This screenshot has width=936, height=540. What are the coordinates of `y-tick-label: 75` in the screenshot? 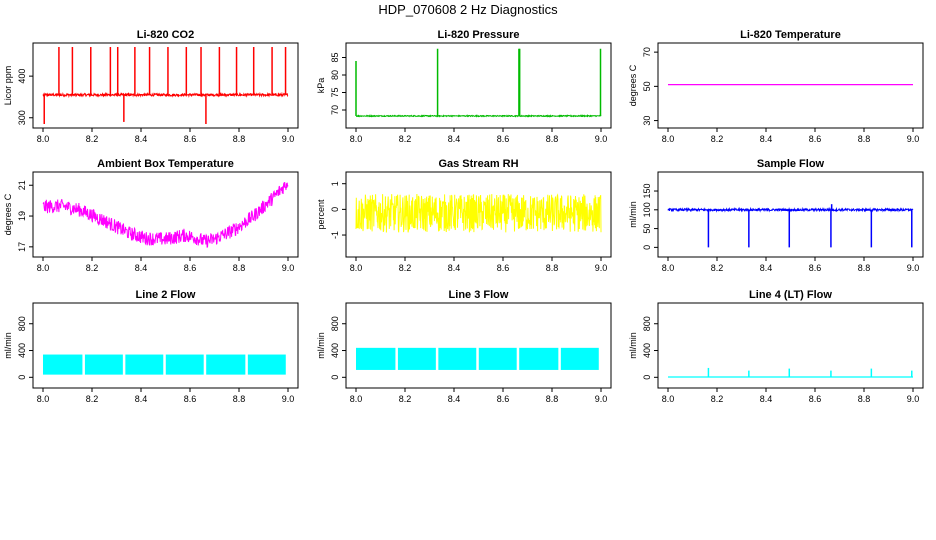 It's located at (335, 92).